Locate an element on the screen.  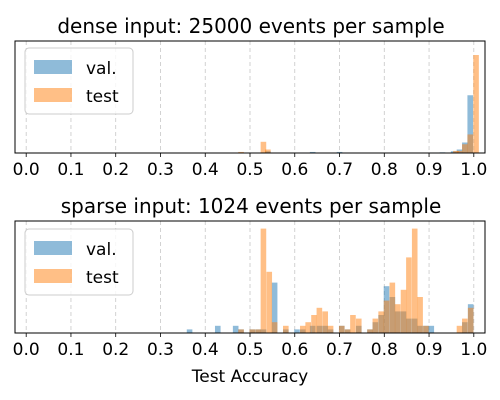
bars is located at coordinates (358, 104).